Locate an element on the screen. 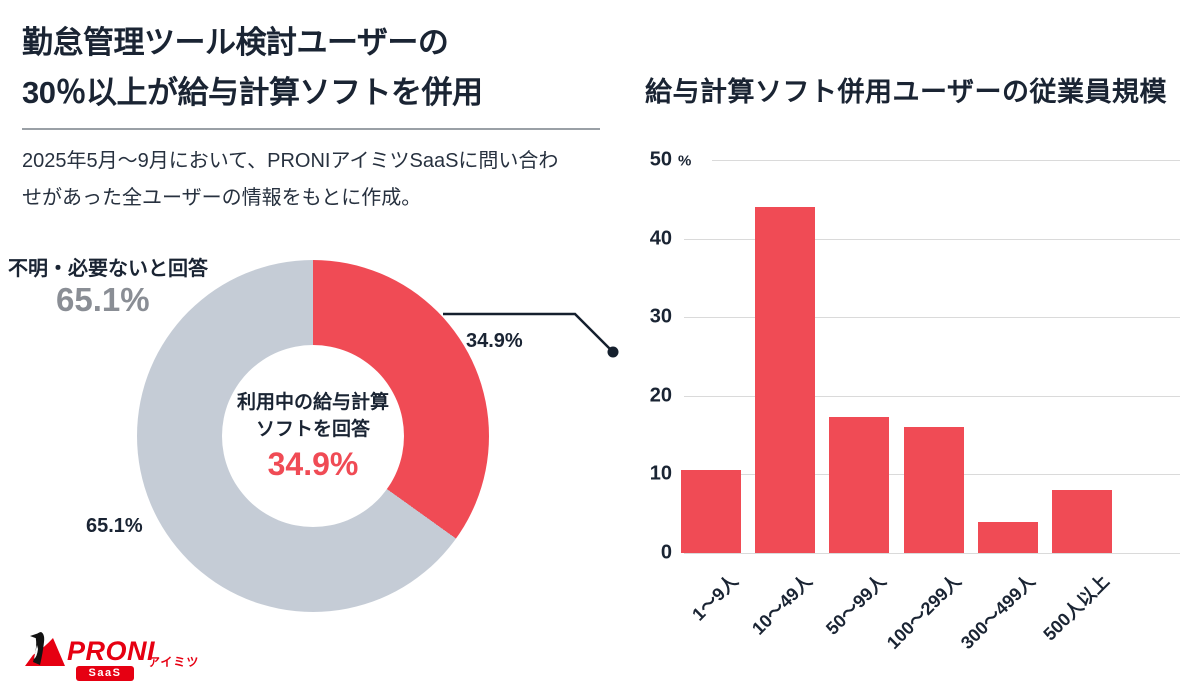 The image size is (1200, 700). red-slice-value: 34.9% is located at coordinates (494, 341).